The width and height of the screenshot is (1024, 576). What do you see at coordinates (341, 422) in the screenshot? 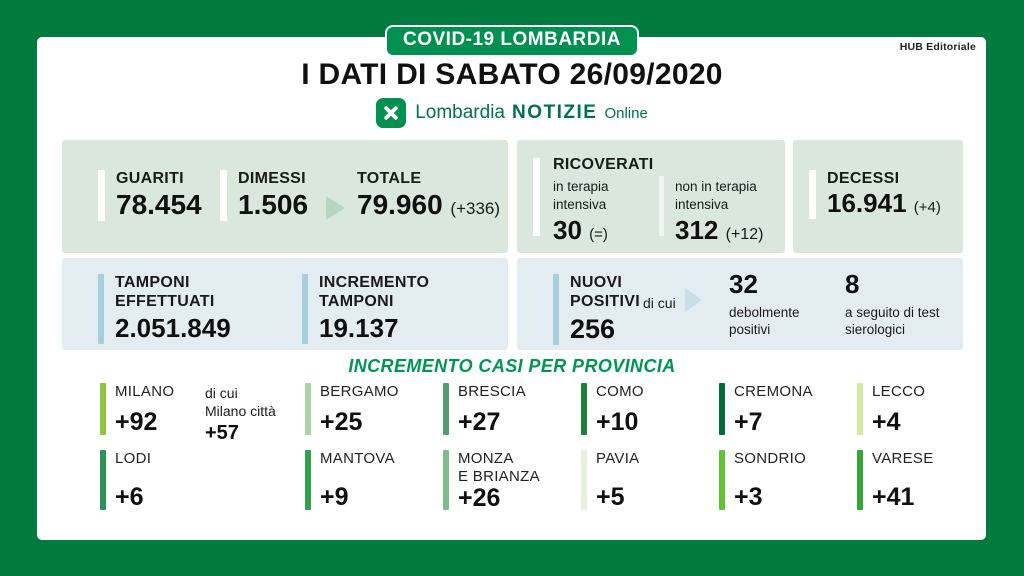
I see `province-value: +25` at bounding box center [341, 422].